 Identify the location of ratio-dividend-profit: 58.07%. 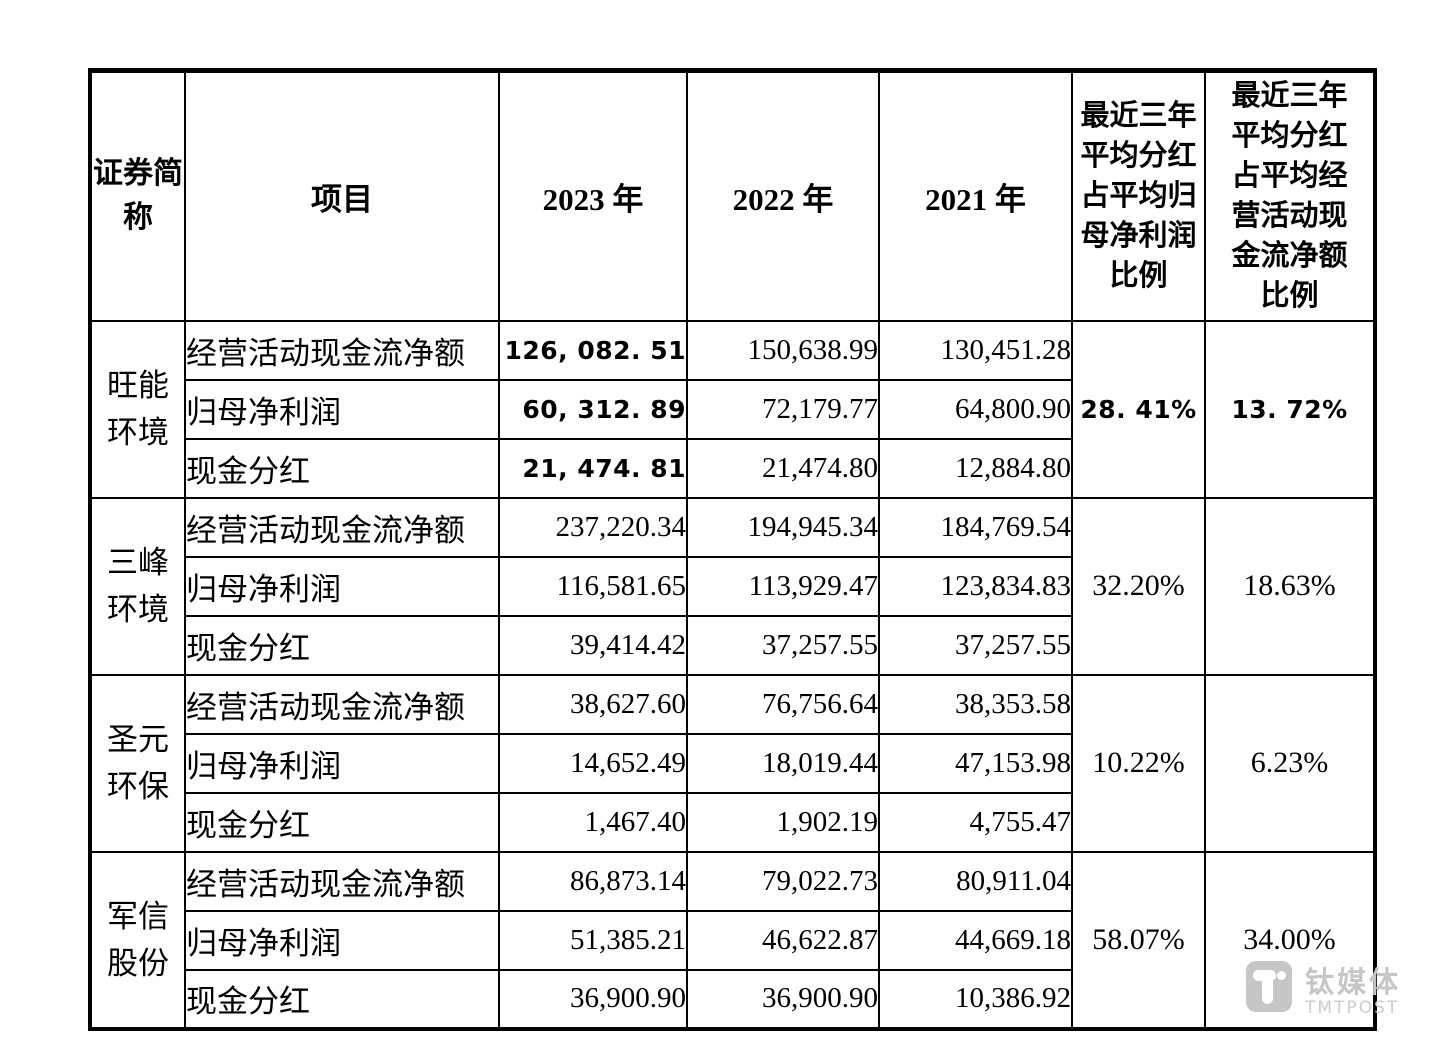
(1138, 940).